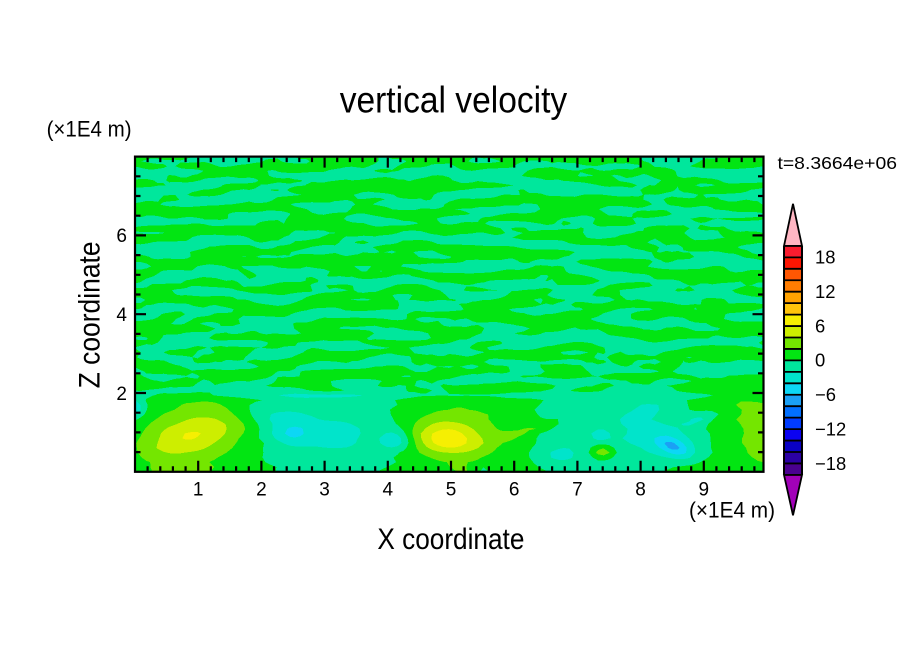  What do you see at coordinates (830, 463) in the screenshot?
I see `svg-text: −18` at bounding box center [830, 463].